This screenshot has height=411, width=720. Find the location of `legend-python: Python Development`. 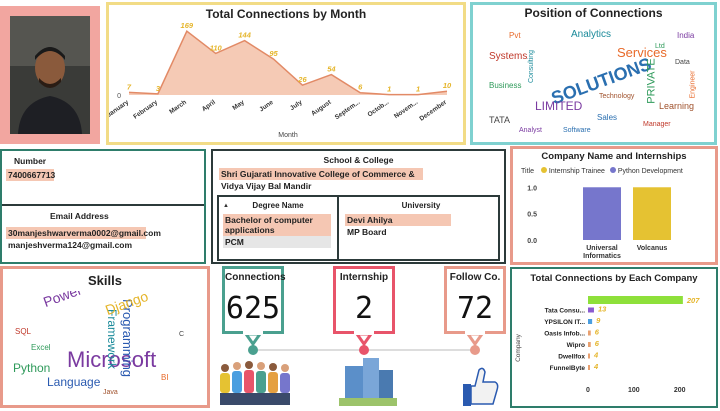

legend-python: Python Development is located at coordinates (650, 171).